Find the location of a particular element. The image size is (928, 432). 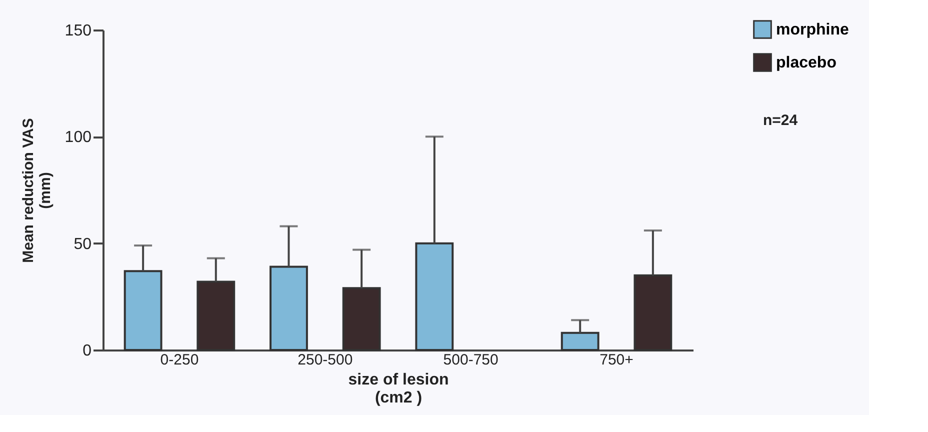

x-tick-label: 0-250 is located at coordinates (179, 360).